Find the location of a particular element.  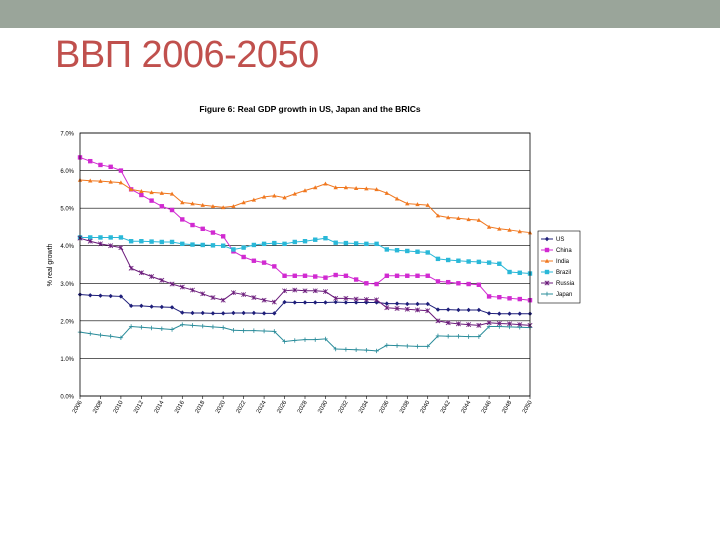

x-tick-label: 2036 is located at coordinates (385, 406).